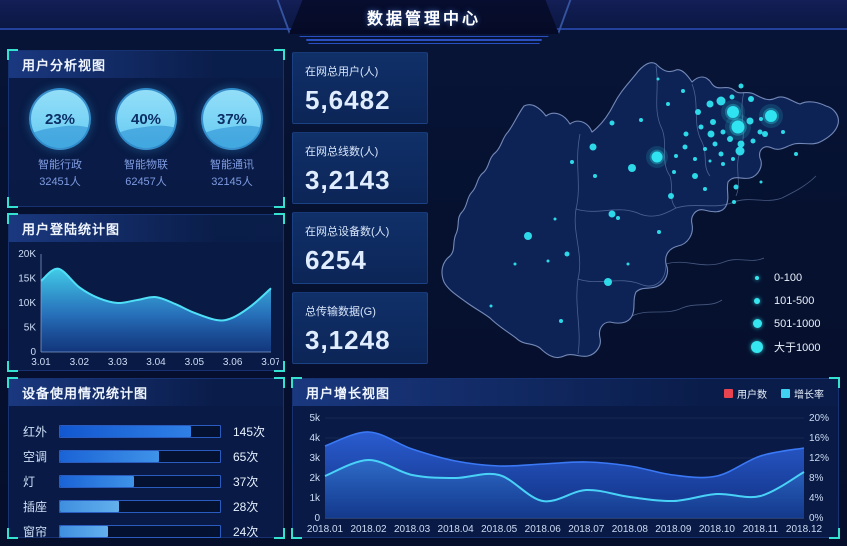 This screenshot has height=546, width=847. Describe the element at coordinates (717, 529) in the screenshot. I see `svg-text: 2018.10` at that location.